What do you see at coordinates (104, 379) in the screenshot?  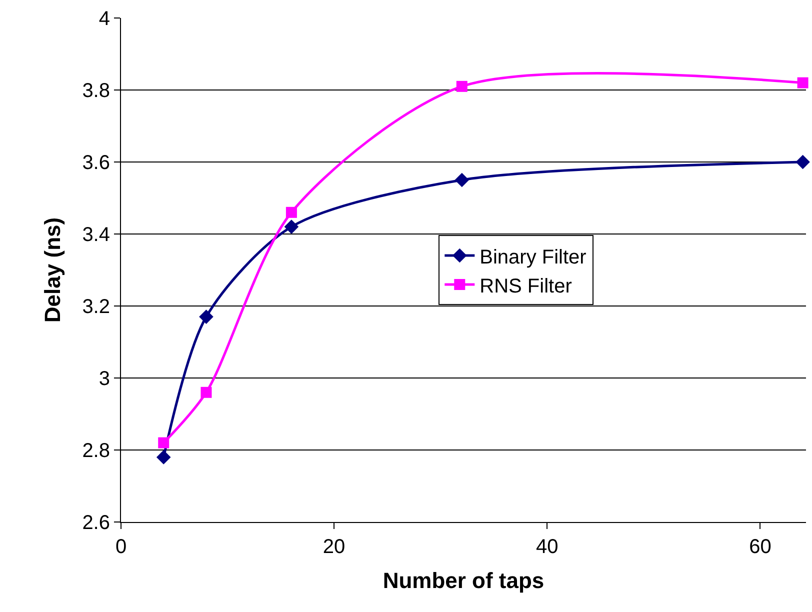 I see `y-tick-label: 3` at bounding box center [104, 379].